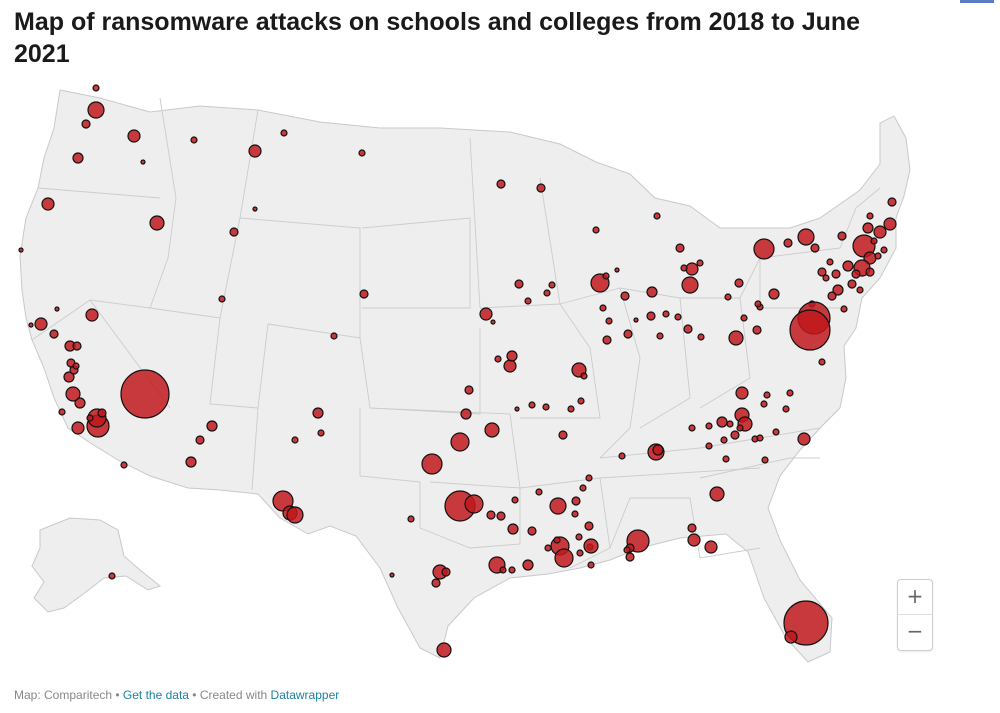  I want to click on get-data-link: Get the data, so click(155, 695).